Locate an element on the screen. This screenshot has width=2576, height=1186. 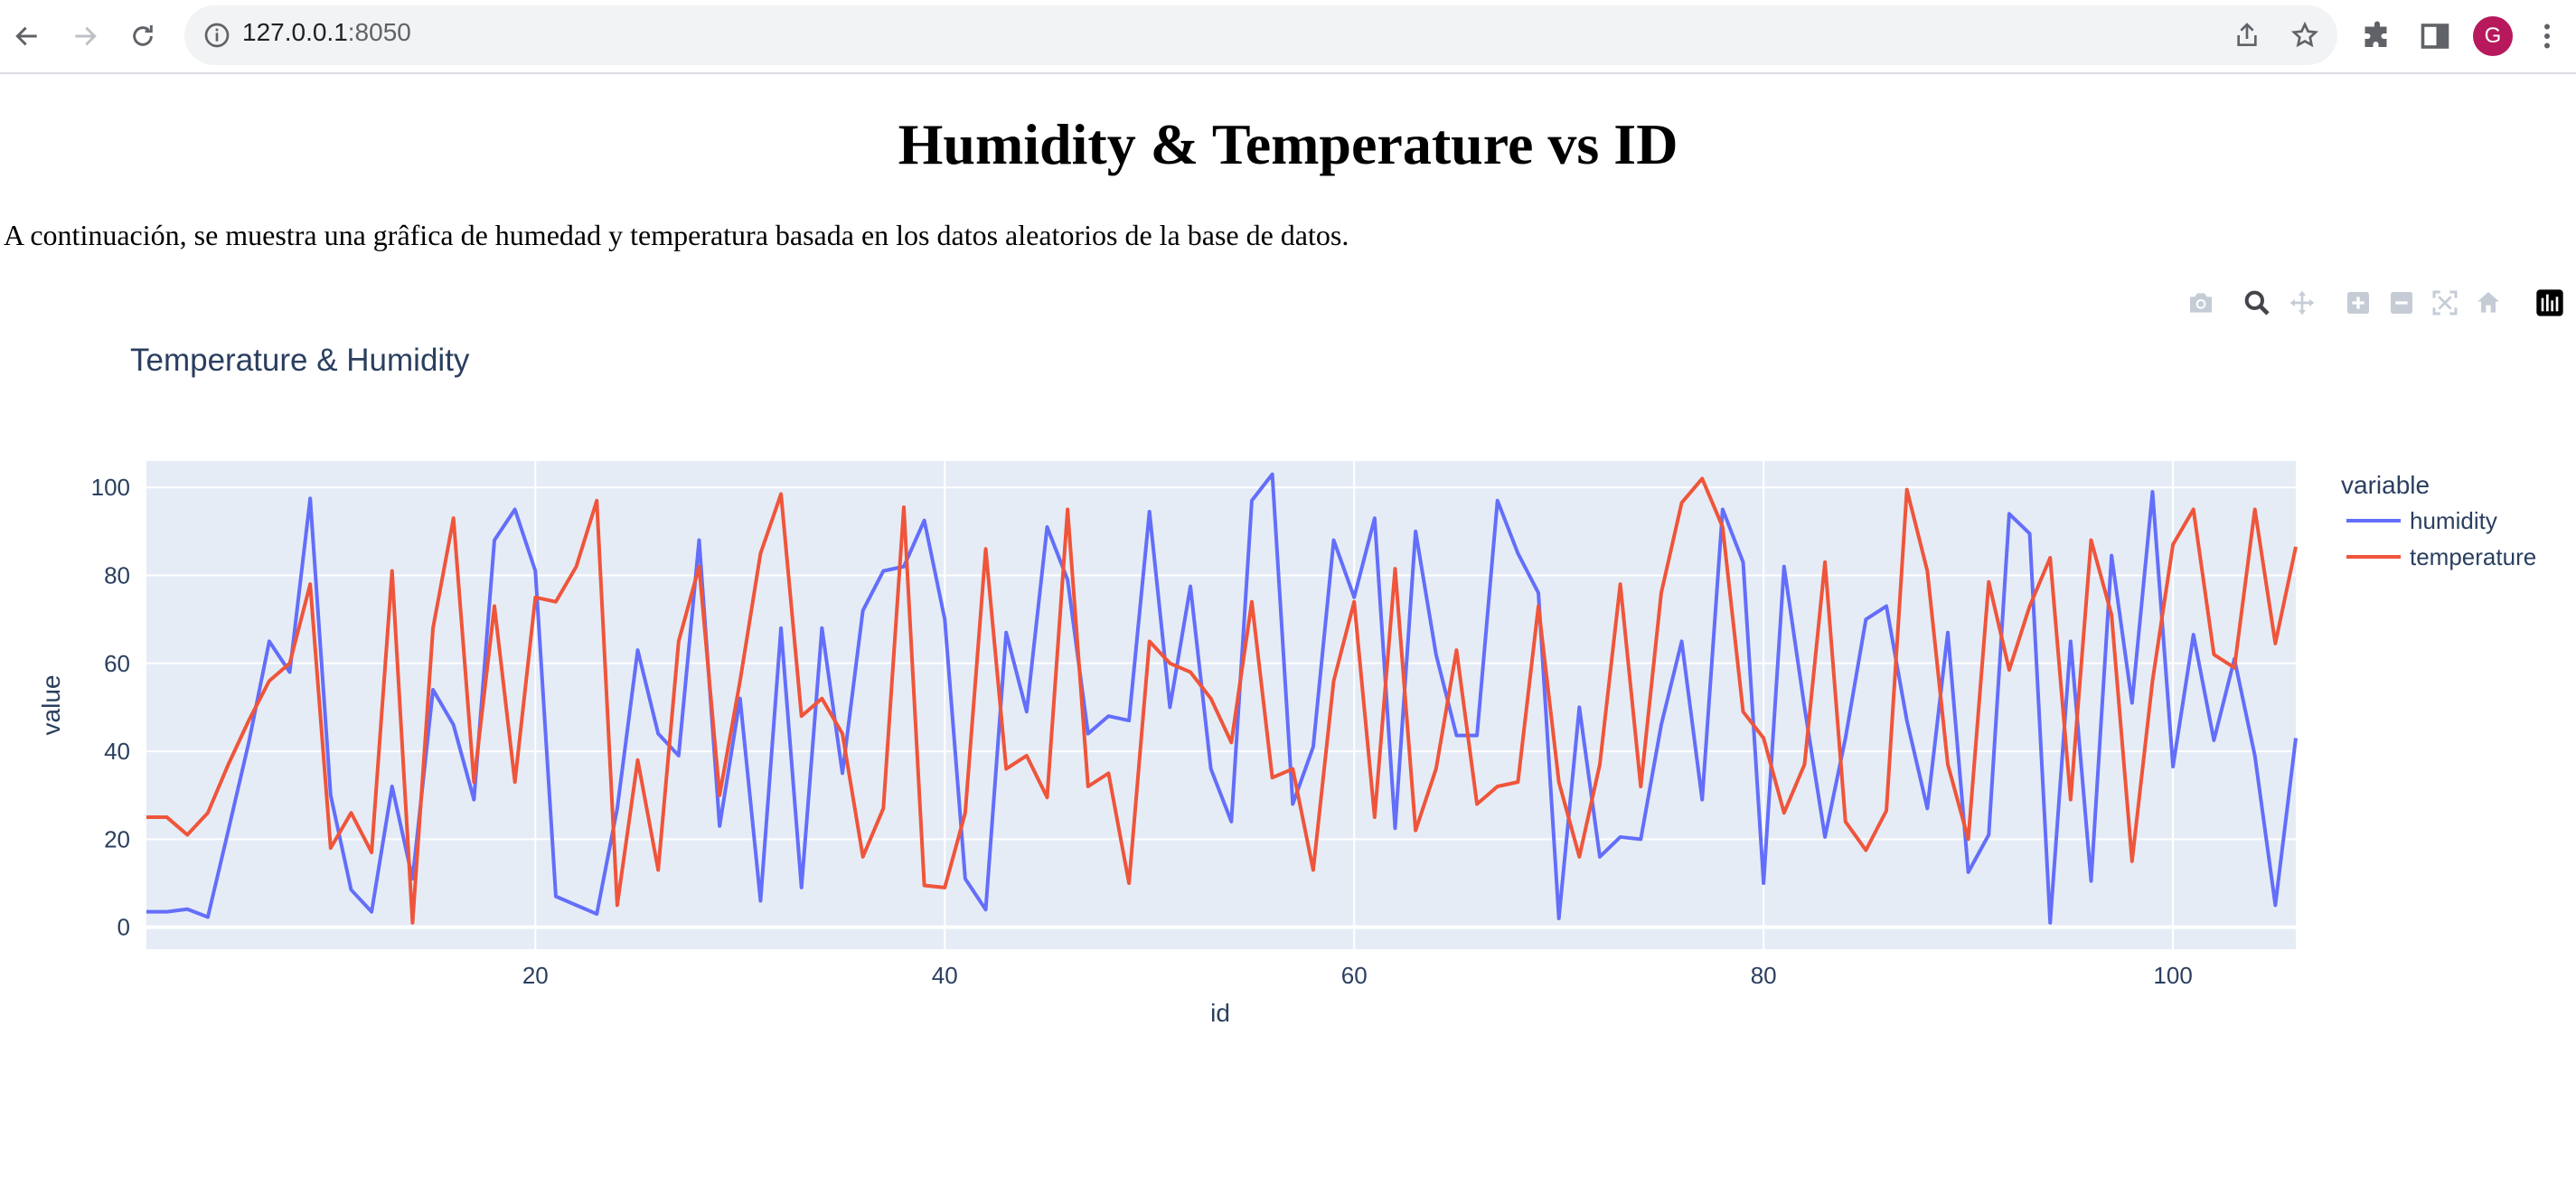
x-tick-label: 100 is located at coordinates (2172, 975).